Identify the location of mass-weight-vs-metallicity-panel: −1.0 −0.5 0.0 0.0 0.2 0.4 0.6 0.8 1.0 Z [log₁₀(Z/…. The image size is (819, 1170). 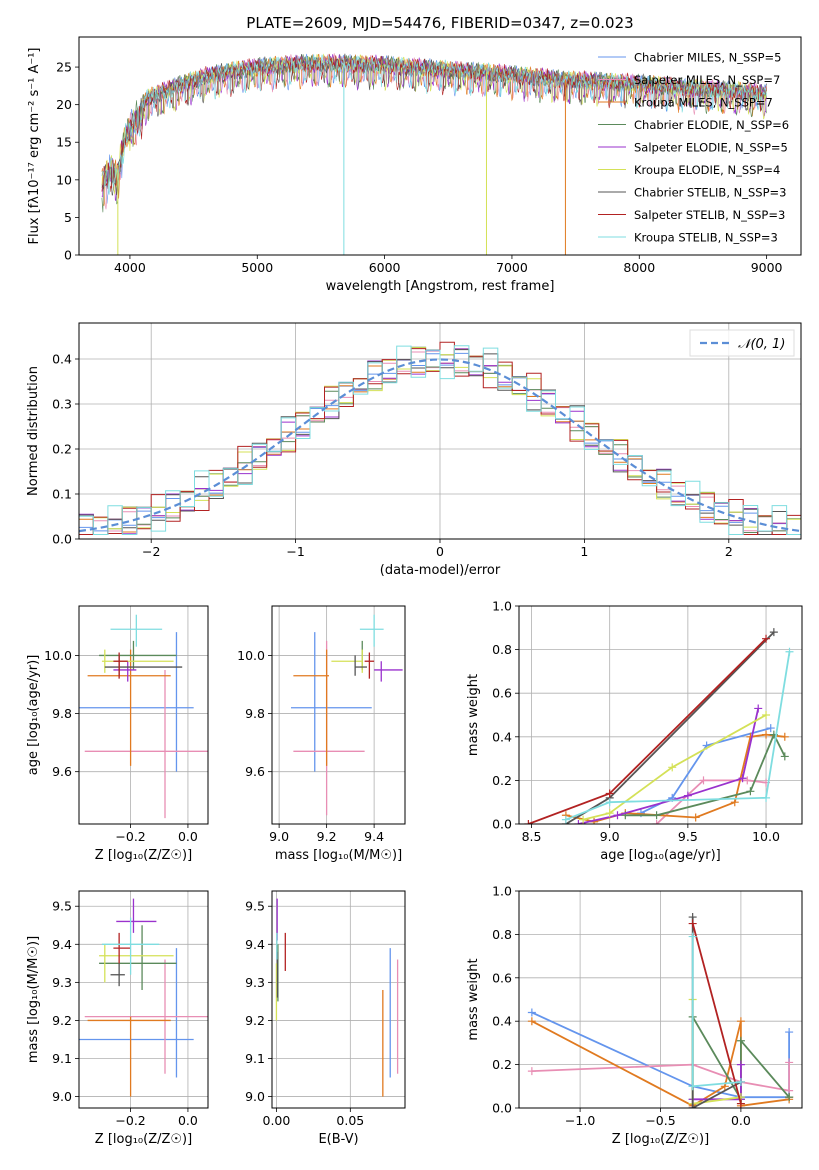
(634, 1015).